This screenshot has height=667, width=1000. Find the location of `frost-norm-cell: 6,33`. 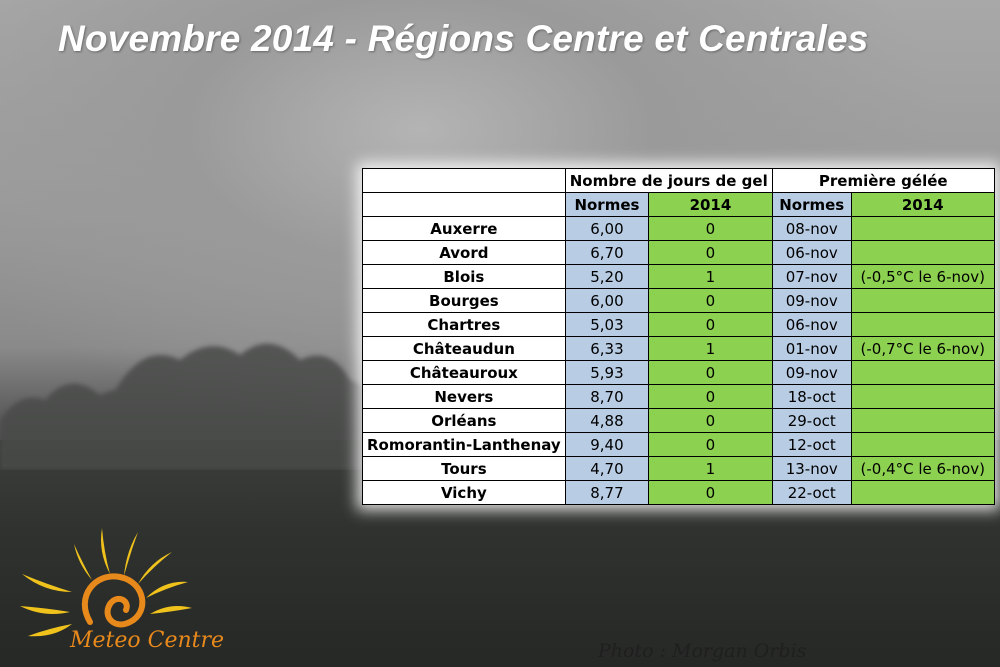

frost-norm-cell: 6,33 is located at coordinates (607, 348).